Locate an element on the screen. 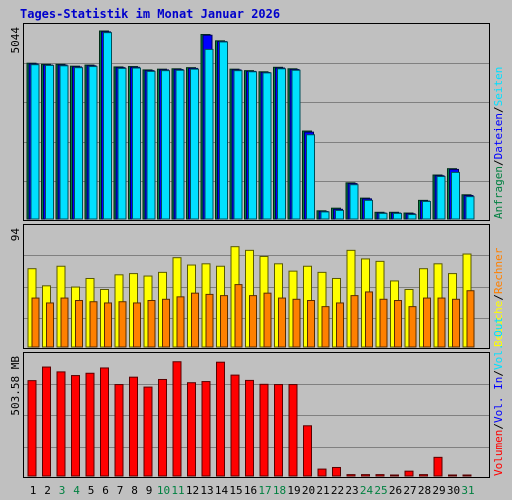  x-tick-label-day-17: 17 is located at coordinates (264, 490).